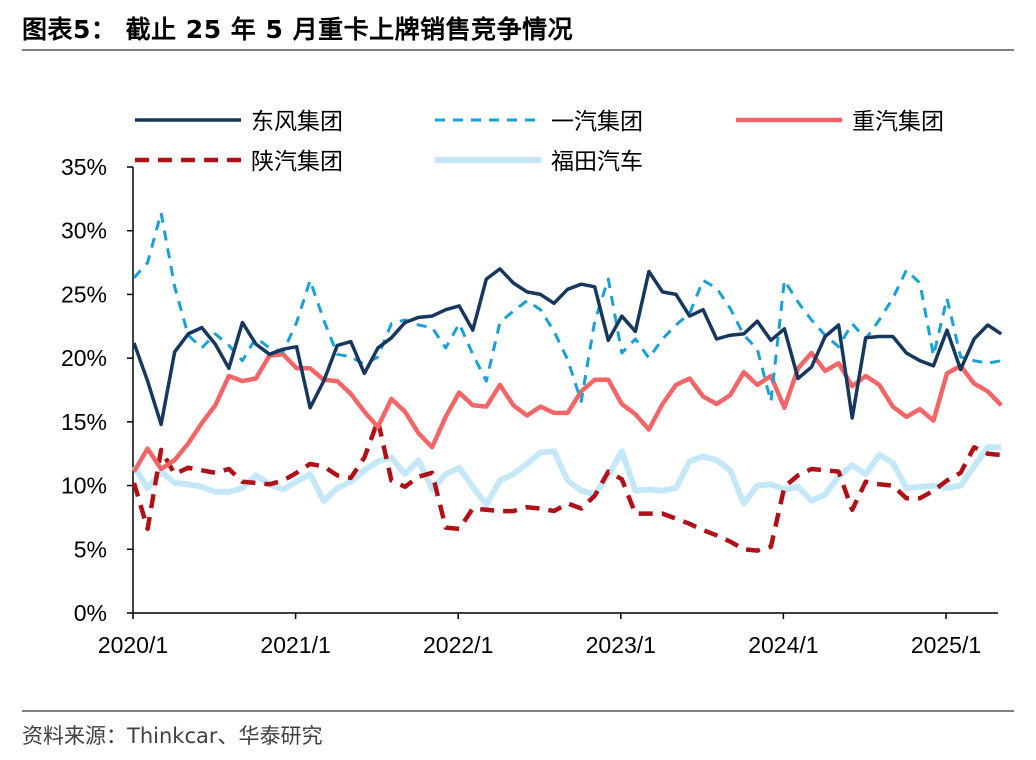  Describe the element at coordinates (172, 736) in the screenshot. I see `source-note: 资料来源：Thinkcar、华泰研究` at that location.